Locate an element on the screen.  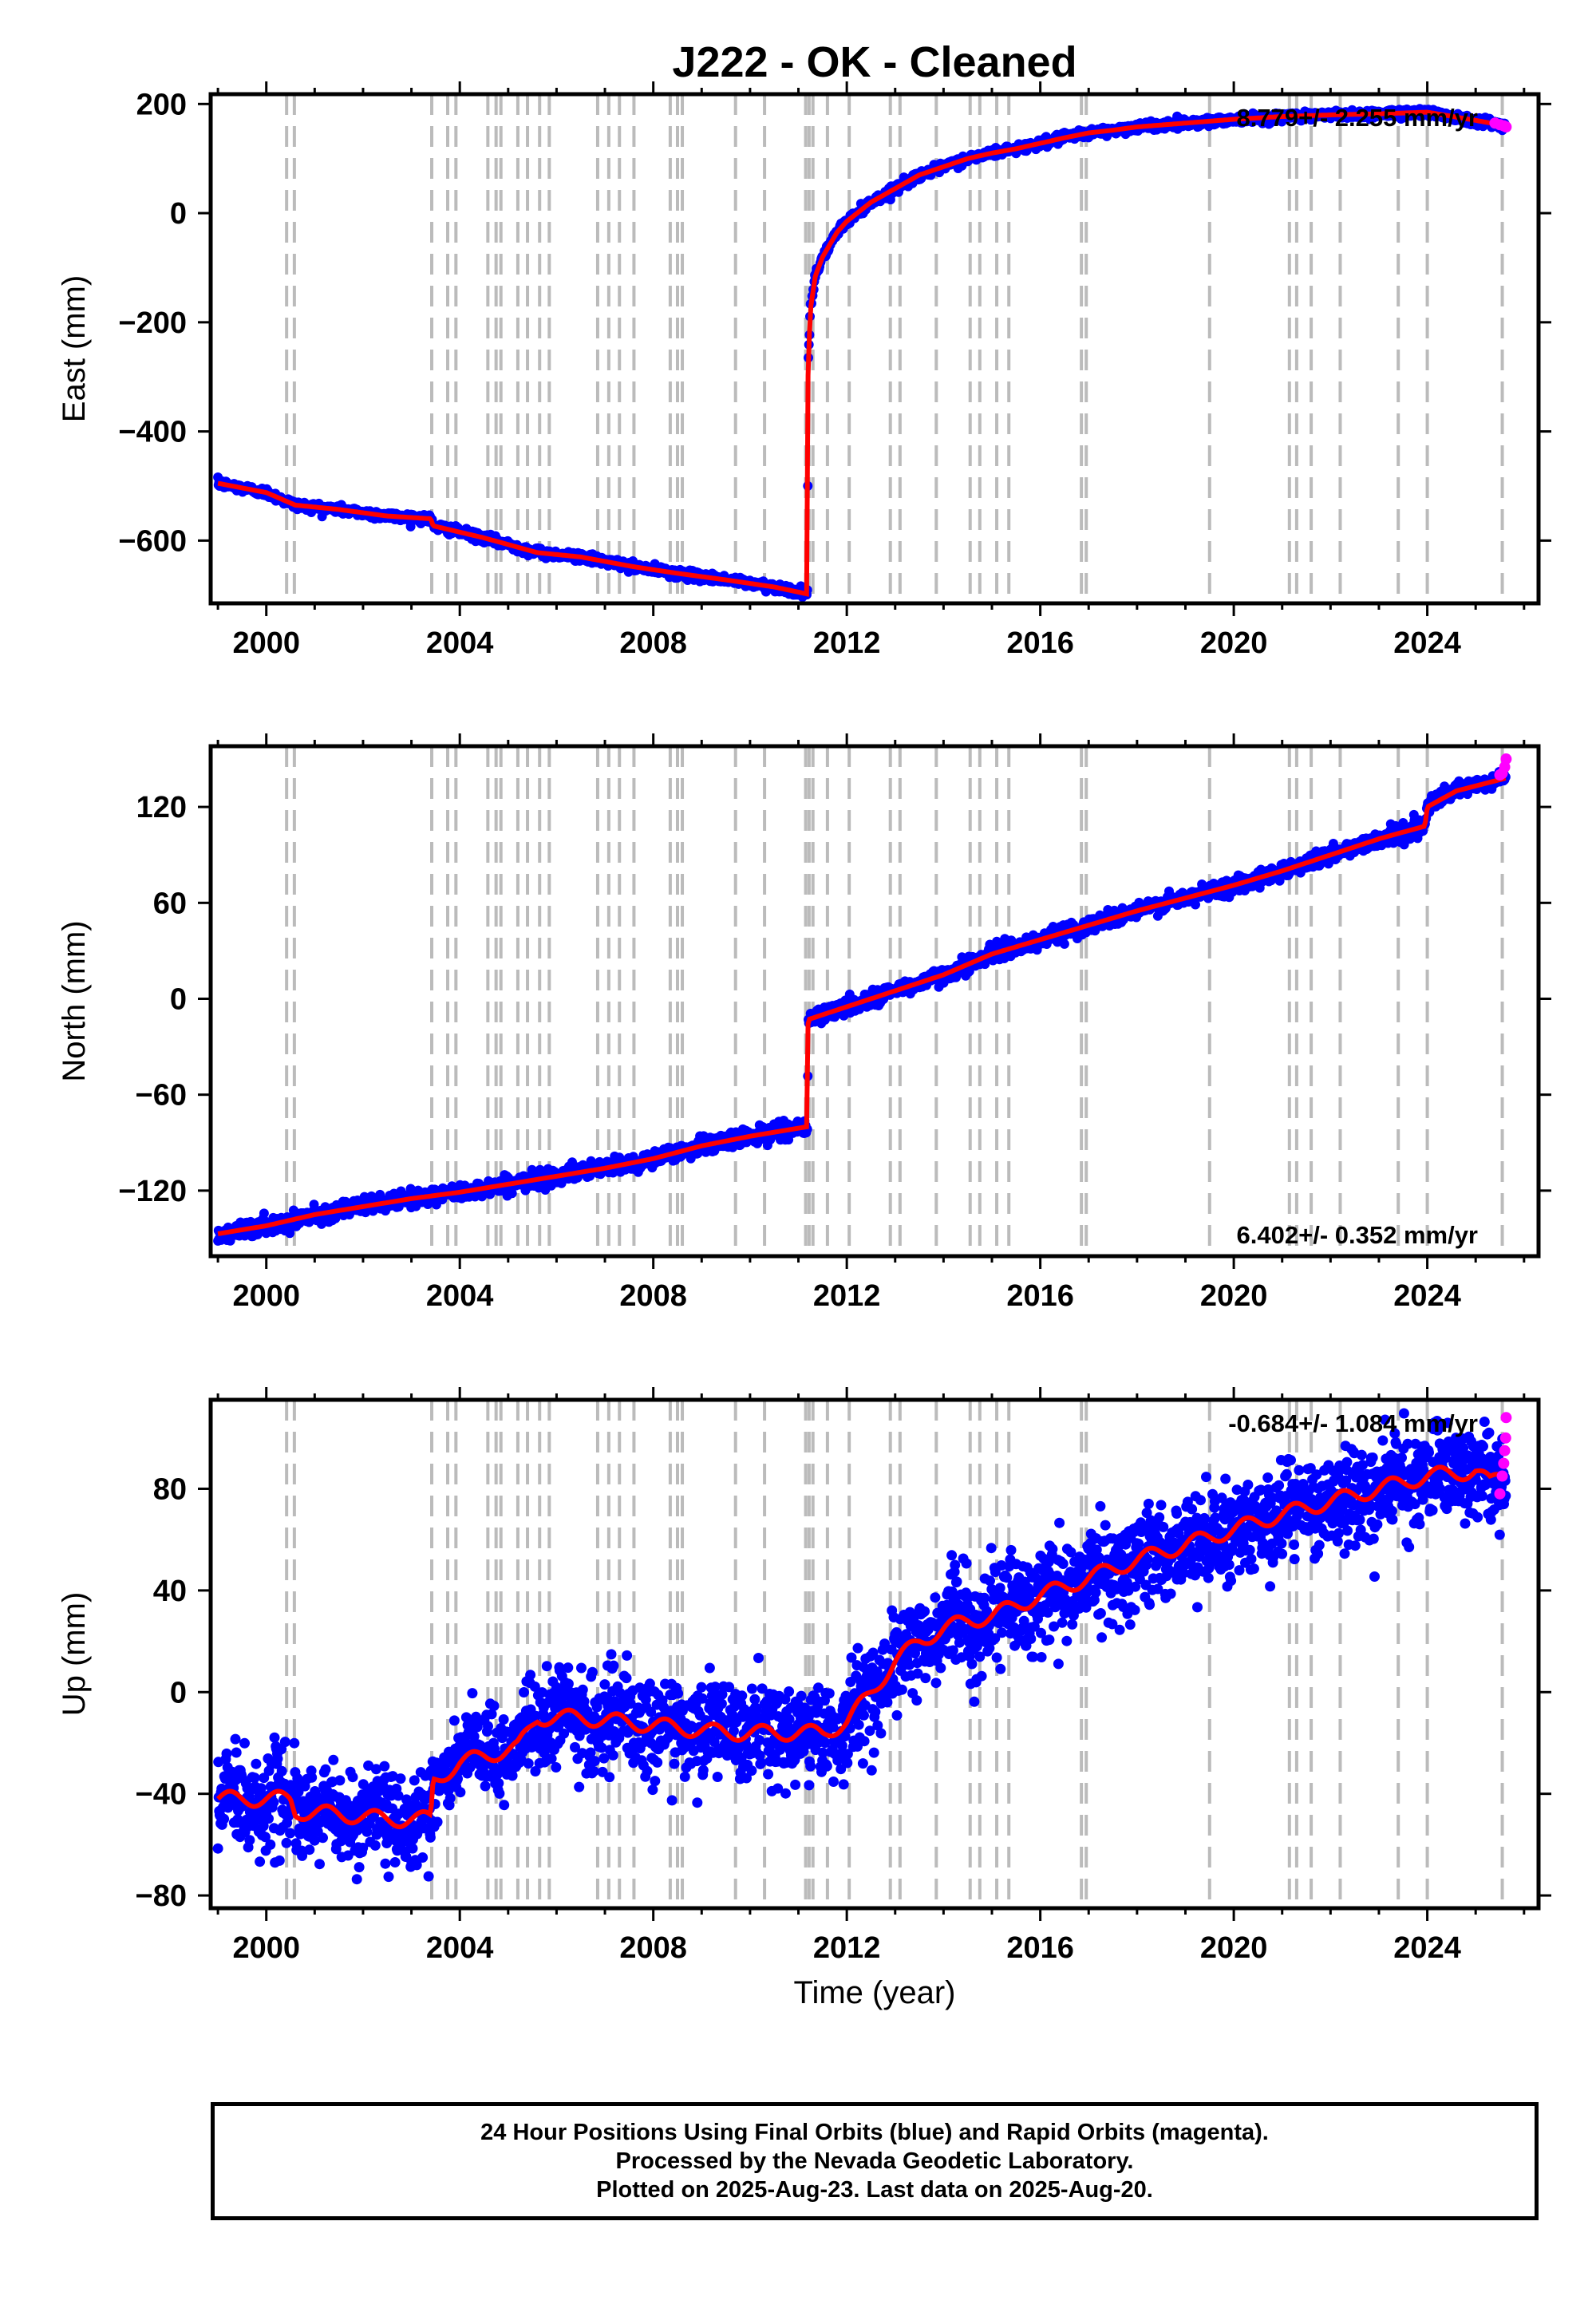
x-tick-label: 2004 is located at coordinates (460, 643).